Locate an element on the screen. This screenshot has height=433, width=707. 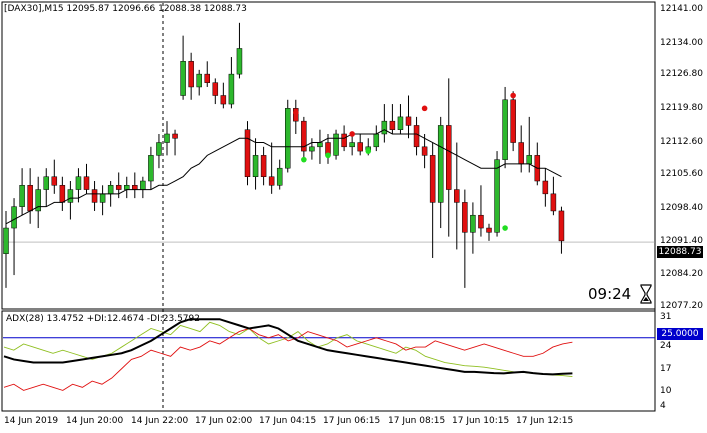
price-tick: 12091.40 is located at coordinates (681, 241).